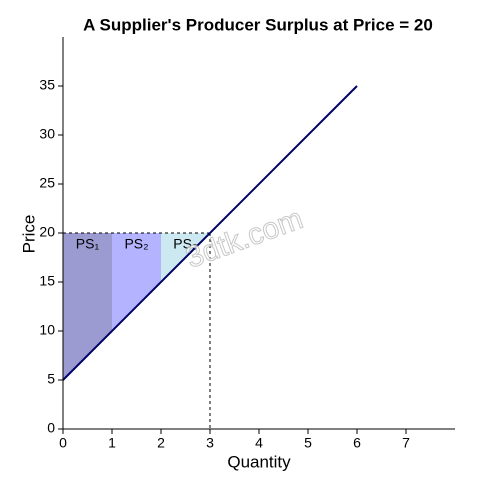  Describe the element at coordinates (112, 443) in the screenshot. I see `x-tick-label: 1` at that location.